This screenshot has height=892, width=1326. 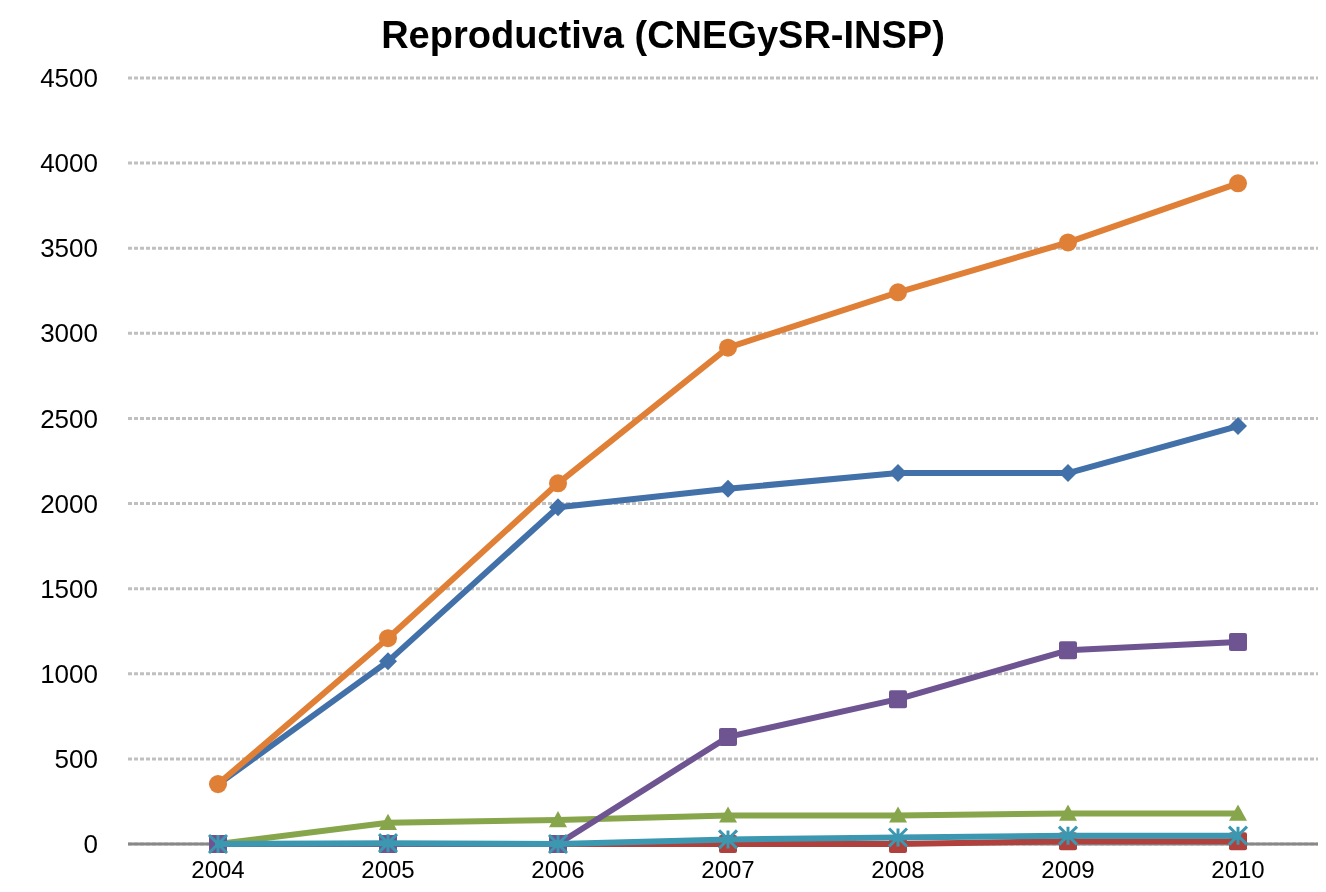 What do you see at coordinates (663, 35) in the screenshot?
I see `chart-title: Reproductiva (CNEGySR-INSP)` at bounding box center [663, 35].